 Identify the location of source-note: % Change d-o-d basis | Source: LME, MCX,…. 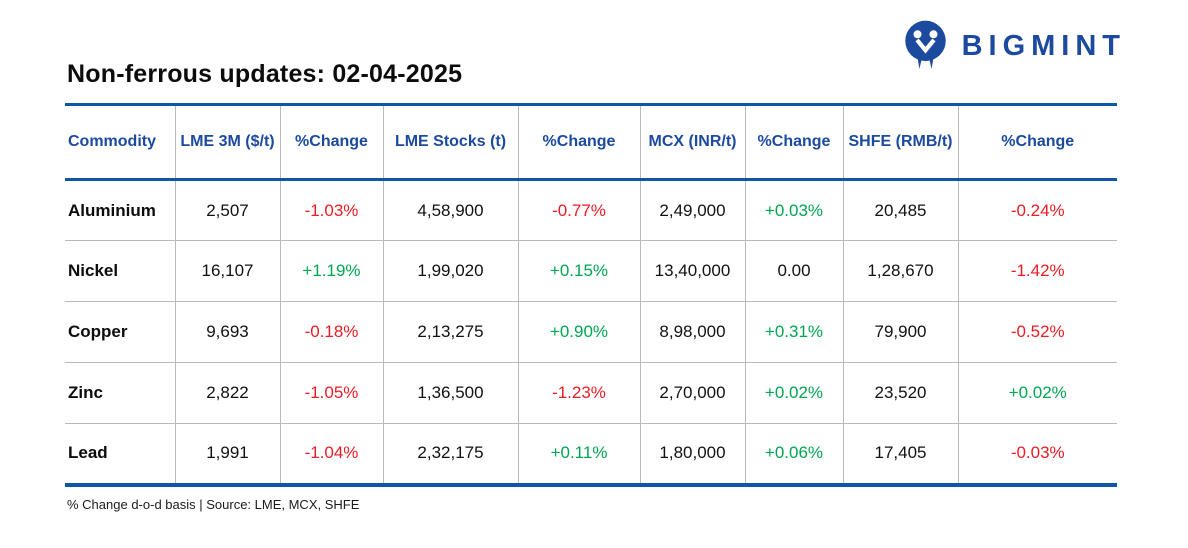
(213, 504).